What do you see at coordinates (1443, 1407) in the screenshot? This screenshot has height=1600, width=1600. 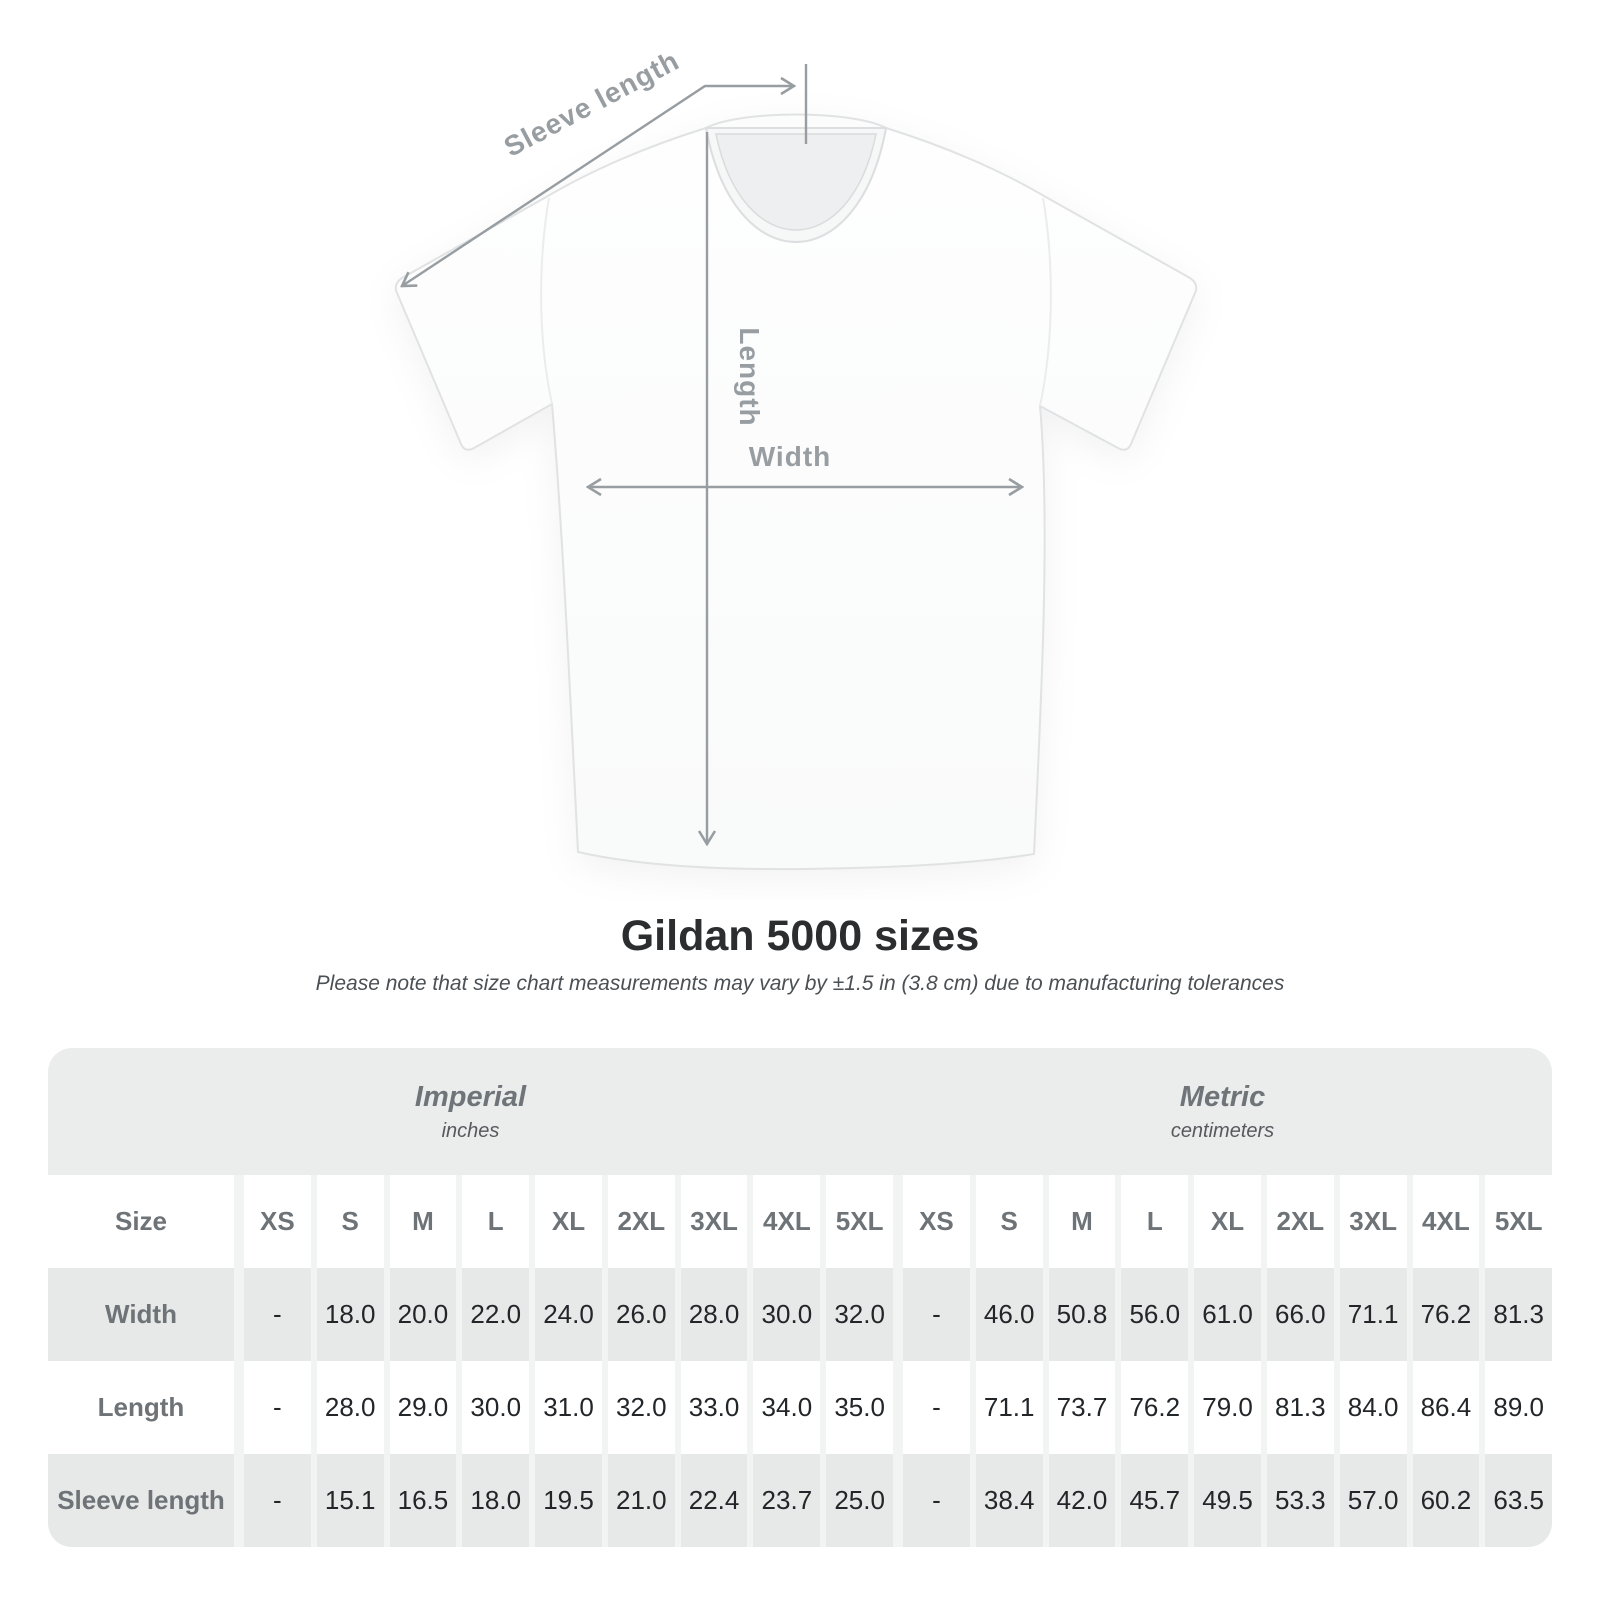 I see `value-cell: 86.4` at bounding box center [1443, 1407].